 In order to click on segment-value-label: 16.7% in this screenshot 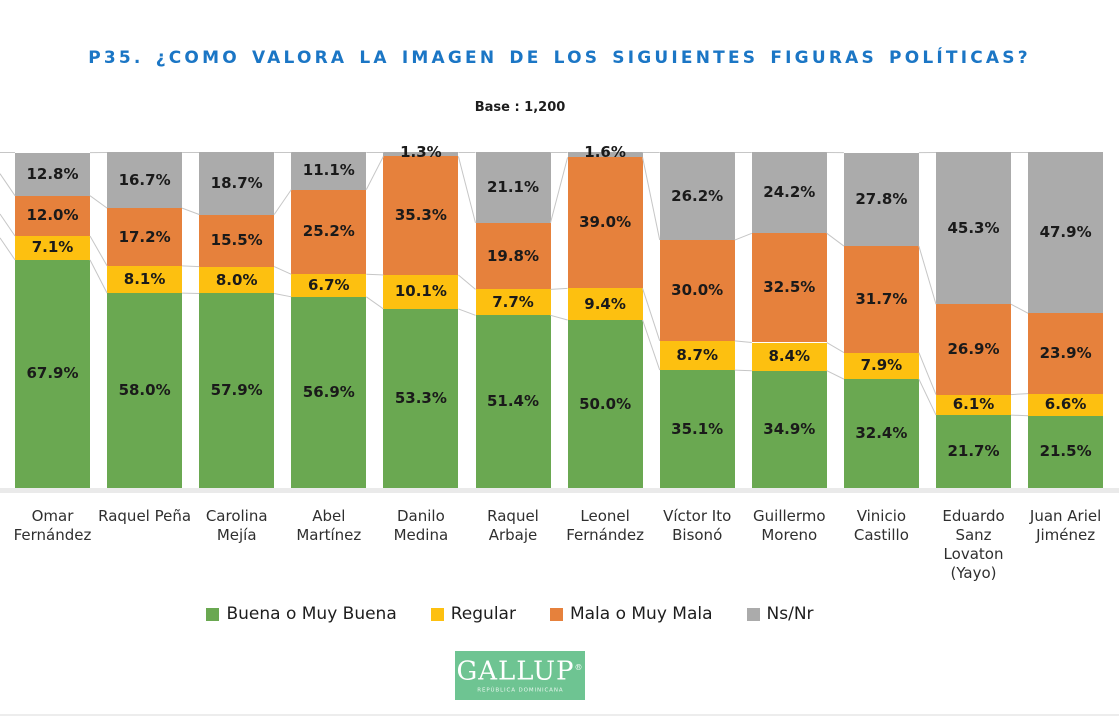, I will do `click(144, 179)`.